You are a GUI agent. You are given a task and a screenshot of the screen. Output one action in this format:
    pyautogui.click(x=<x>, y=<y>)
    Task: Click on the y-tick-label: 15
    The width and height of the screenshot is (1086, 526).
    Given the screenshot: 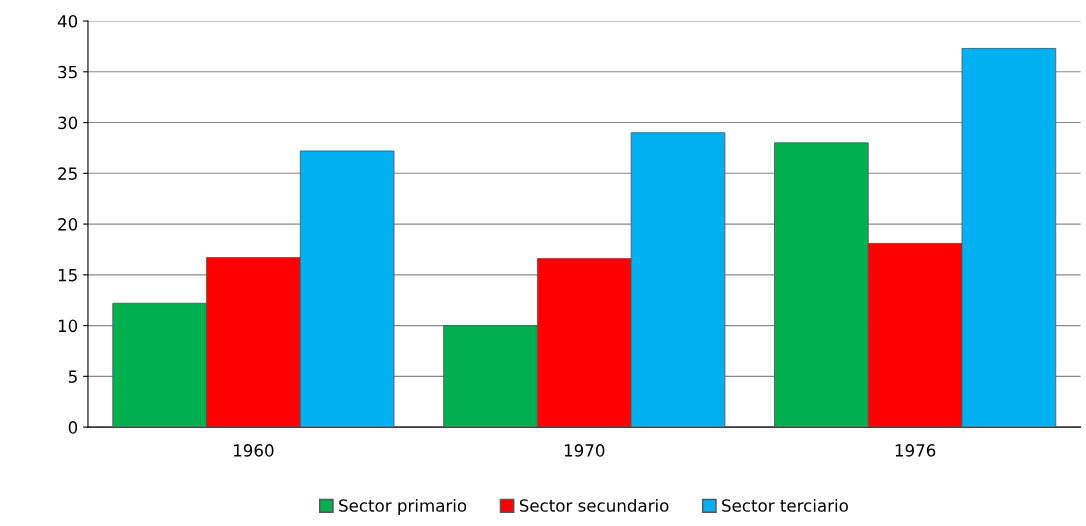 What is the action you would take?
    pyautogui.click(x=67, y=275)
    